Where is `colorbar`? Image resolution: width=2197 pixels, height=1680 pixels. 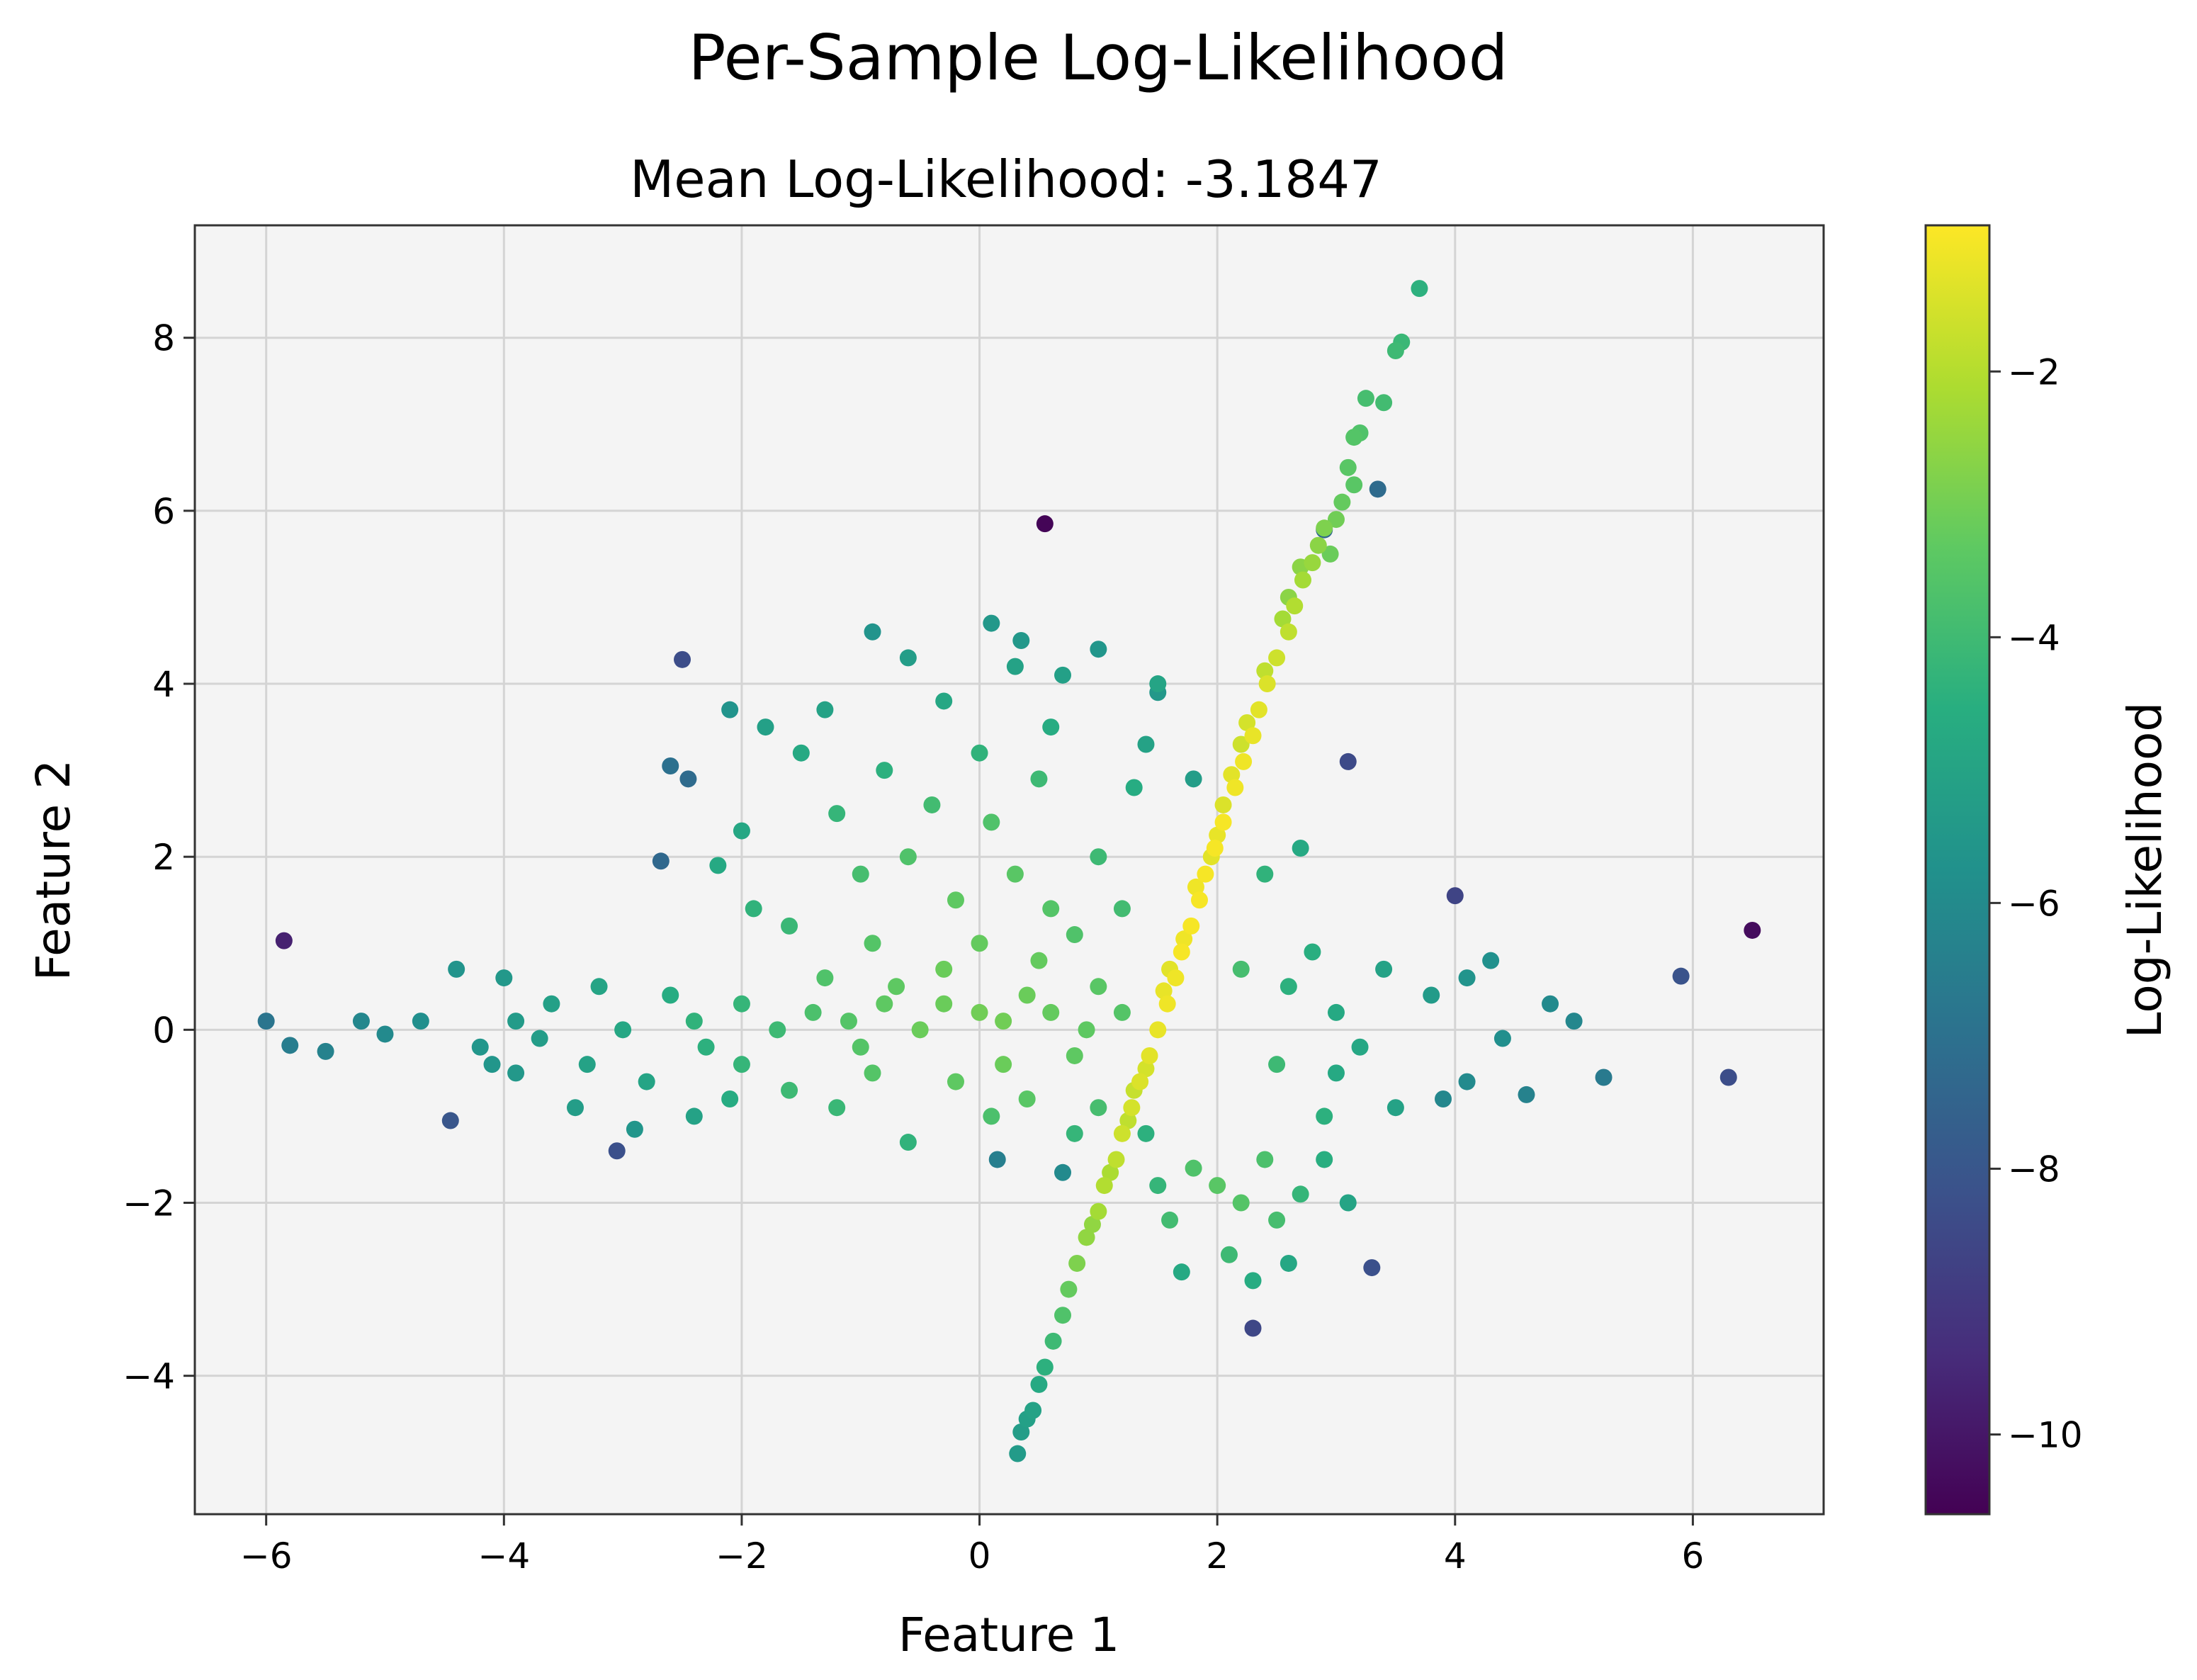
colorbar is located at coordinates (1957, 870).